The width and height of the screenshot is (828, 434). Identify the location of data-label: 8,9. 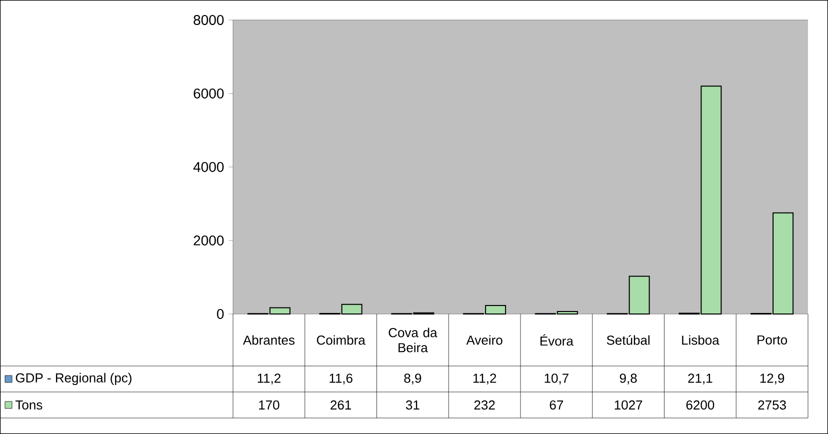
(413, 379).